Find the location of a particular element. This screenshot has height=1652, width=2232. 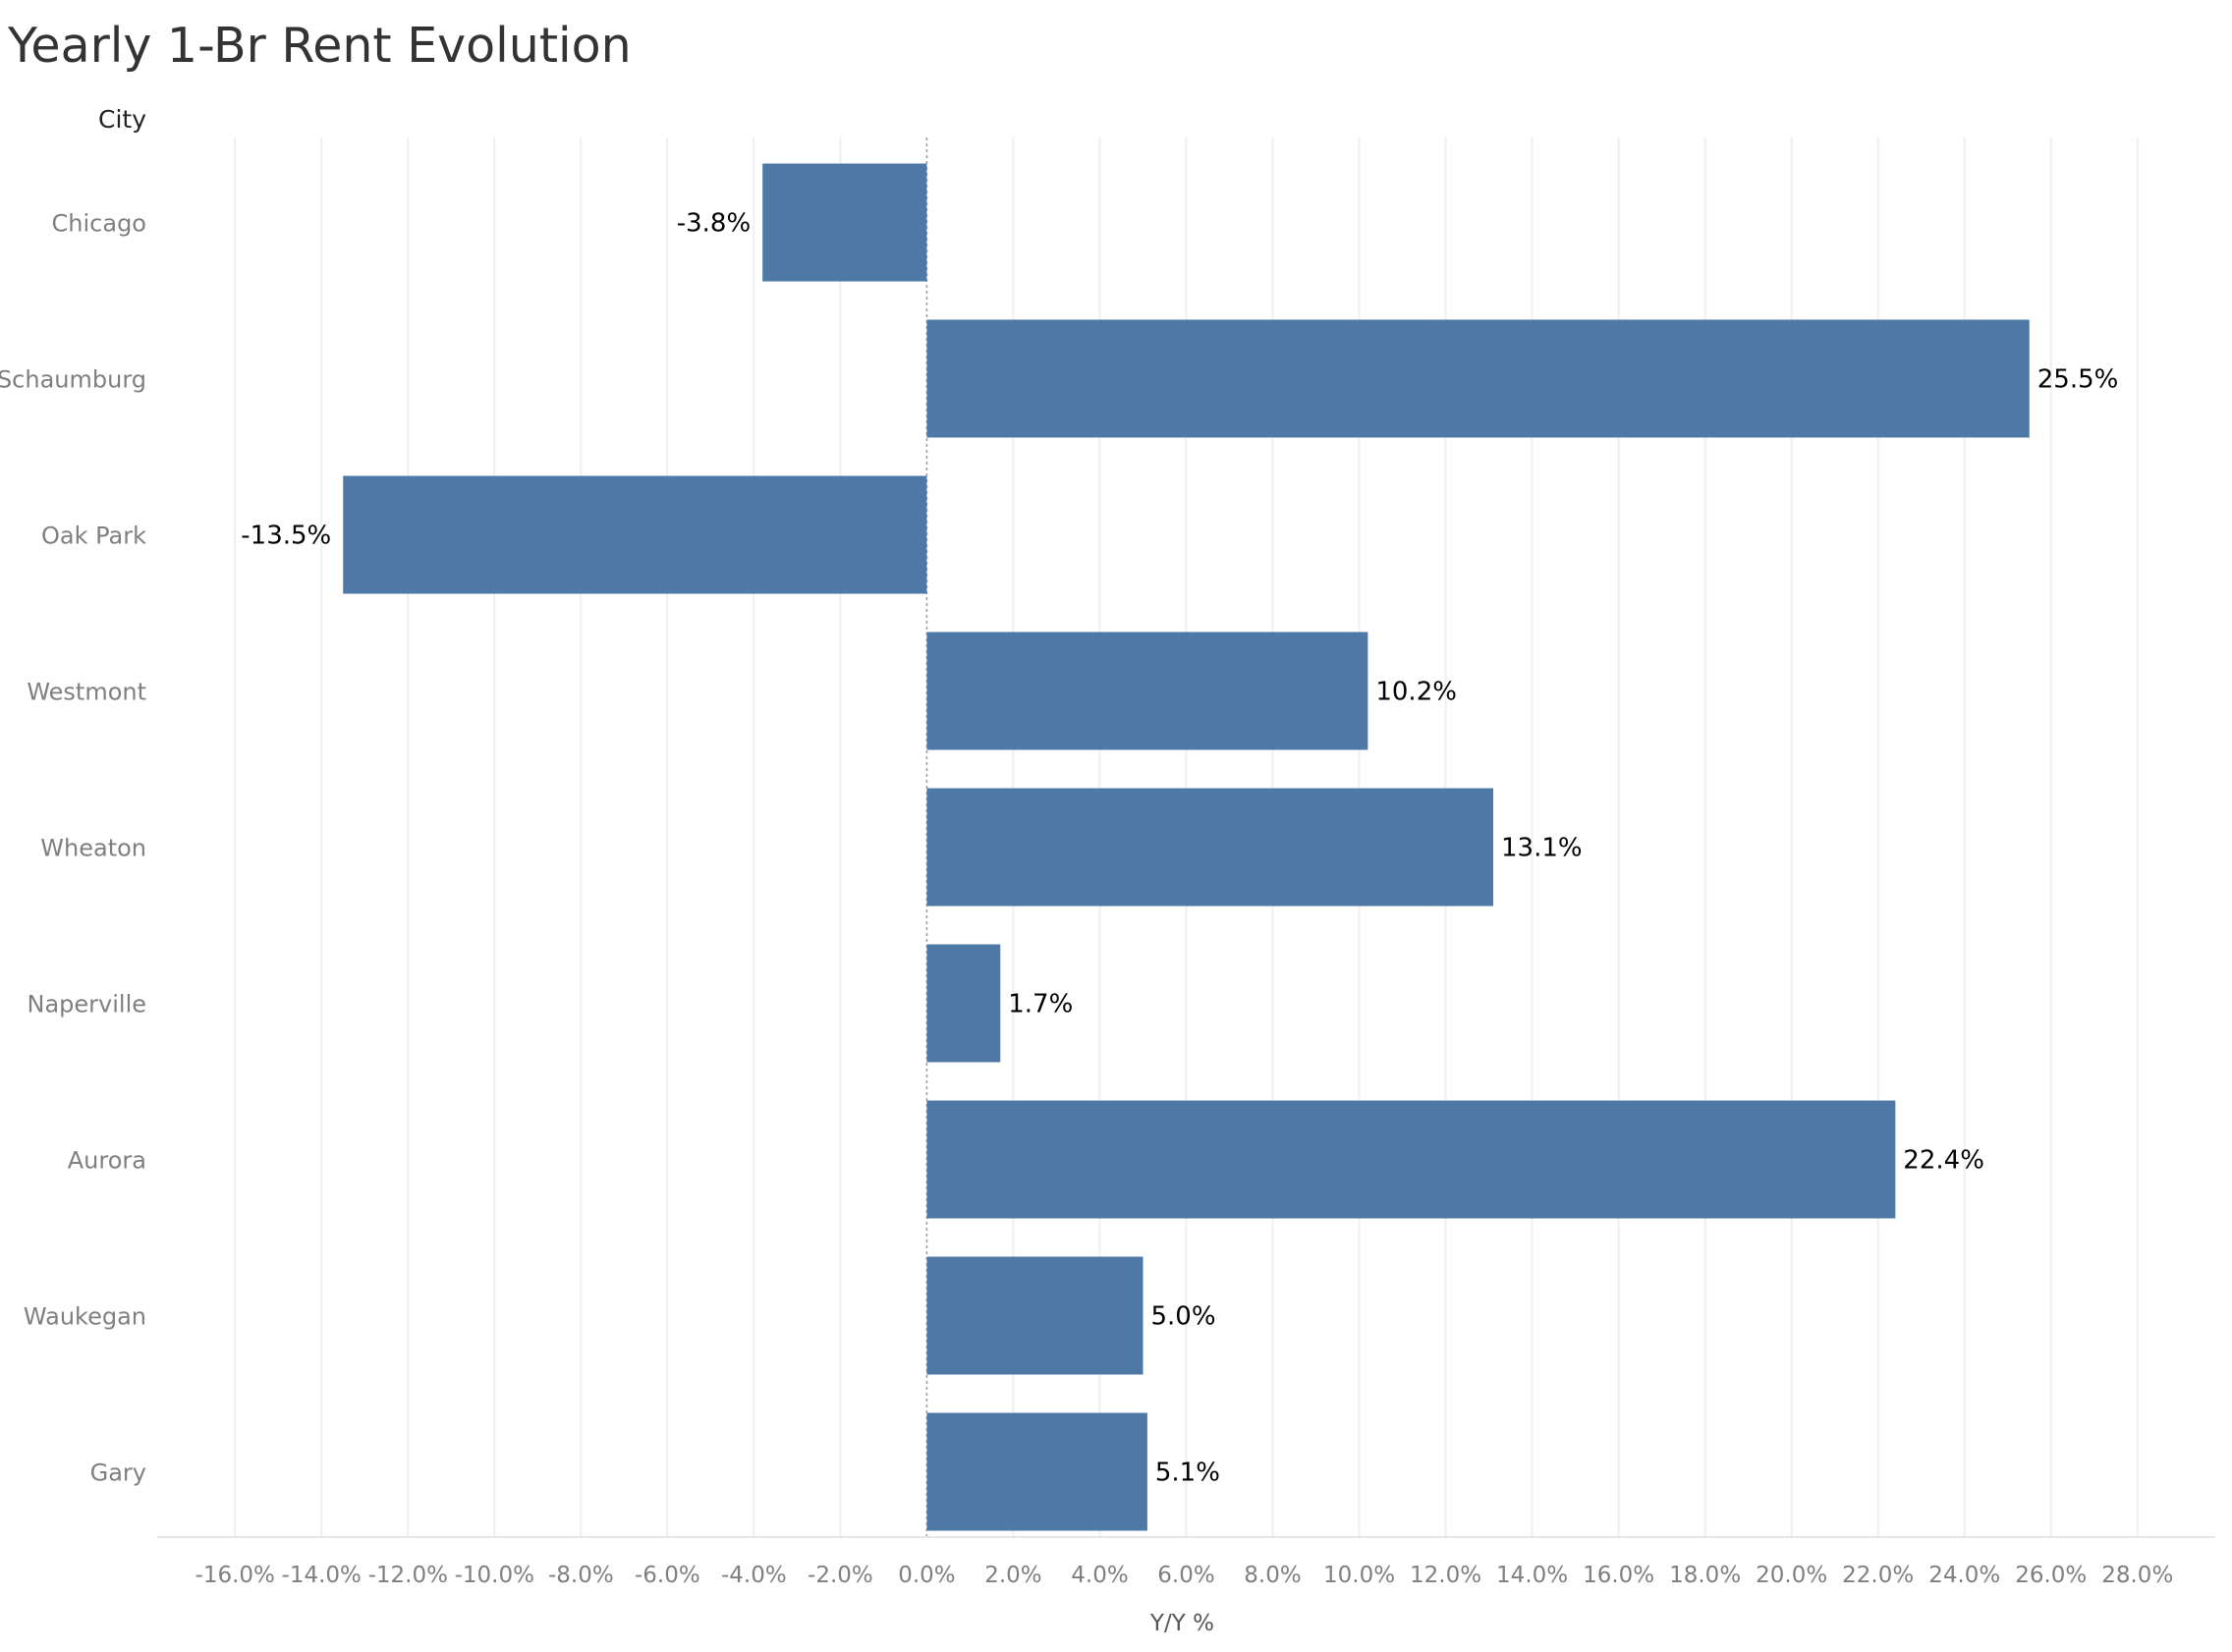

data-label: 5.1% is located at coordinates (1188, 1473).